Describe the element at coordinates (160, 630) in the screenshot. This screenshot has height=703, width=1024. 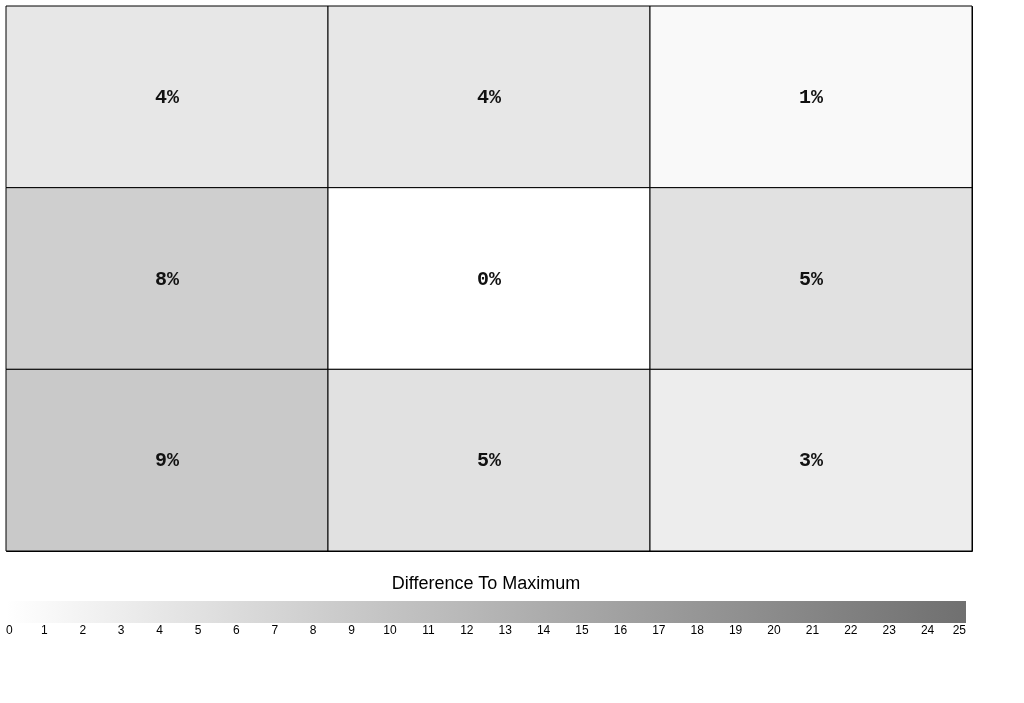
I see `color-bar-label: 4` at that location.